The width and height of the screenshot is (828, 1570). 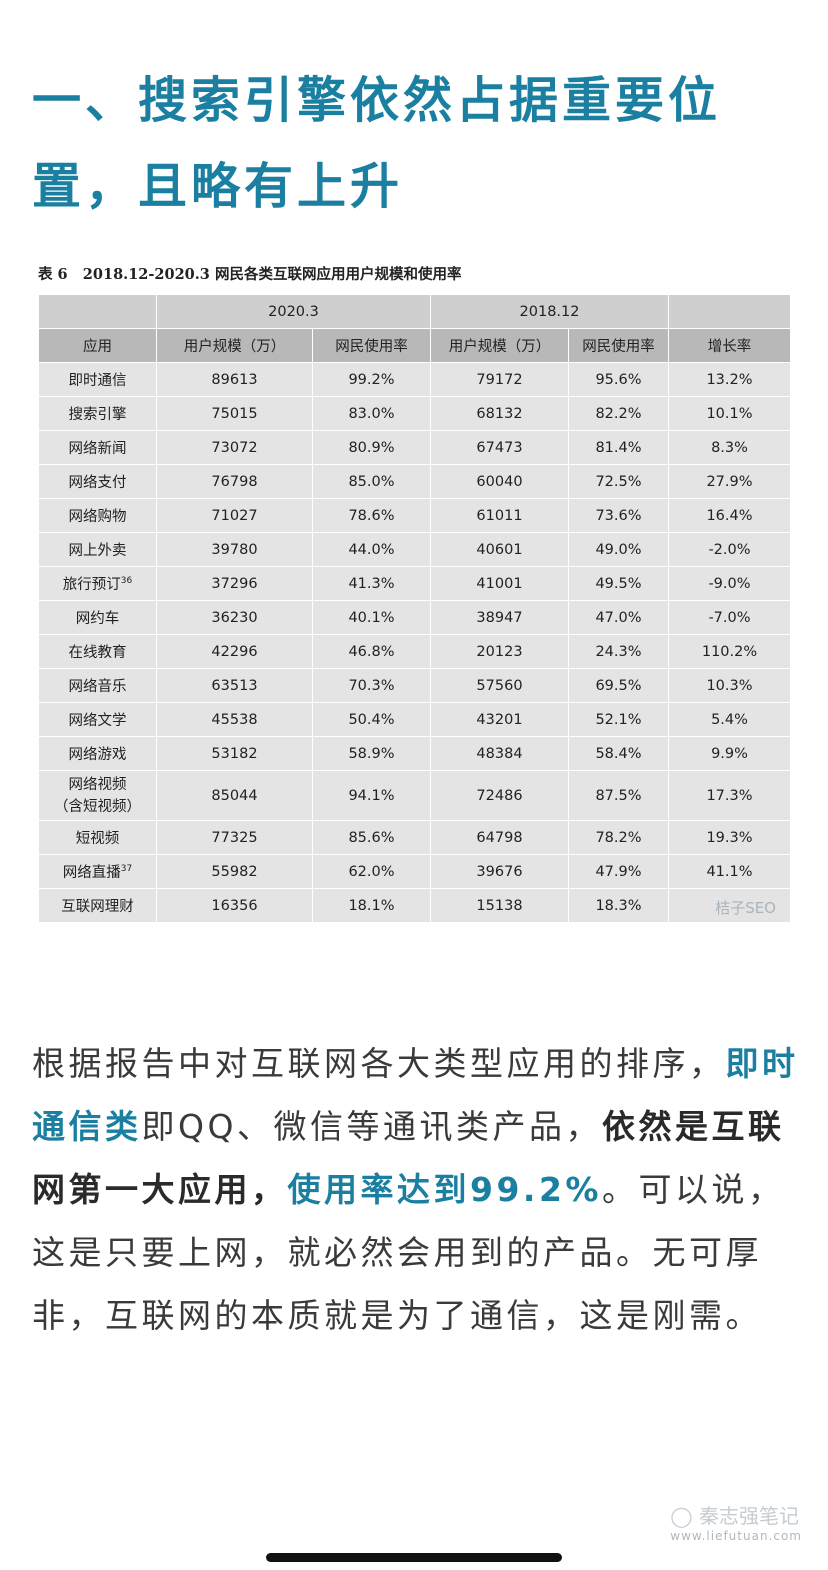 What do you see at coordinates (91, 873) in the screenshot?
I see `cell-app-name: 网络直播` at bounding box center [91, 873].